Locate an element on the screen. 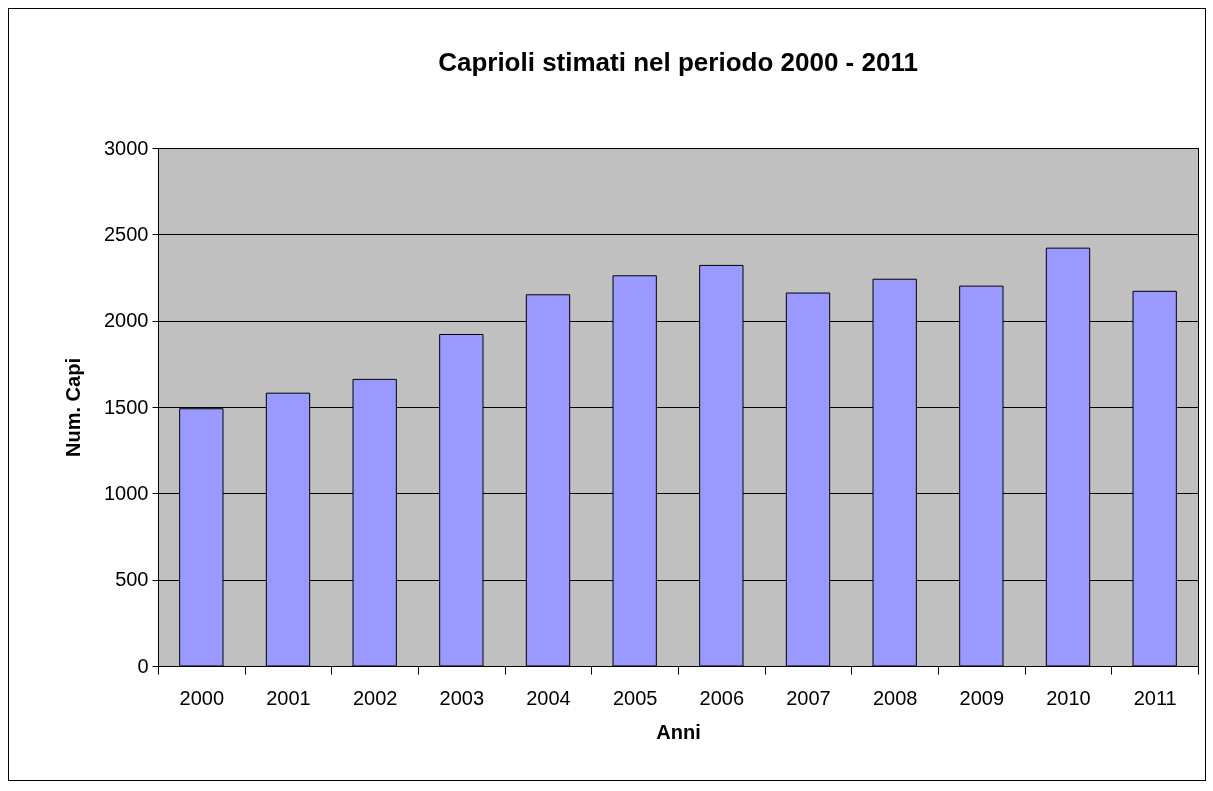 Image resolution: width=1213 pixels, height=791 pixels. y-axis-title: Num. Capi is located at coordinates (73, 407).